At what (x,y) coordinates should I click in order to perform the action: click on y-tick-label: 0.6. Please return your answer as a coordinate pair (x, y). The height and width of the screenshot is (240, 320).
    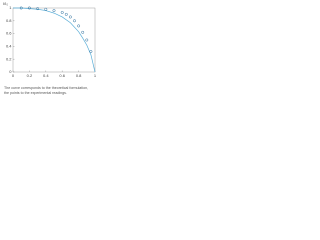
    Looking at the image, I should click on (9, 33).